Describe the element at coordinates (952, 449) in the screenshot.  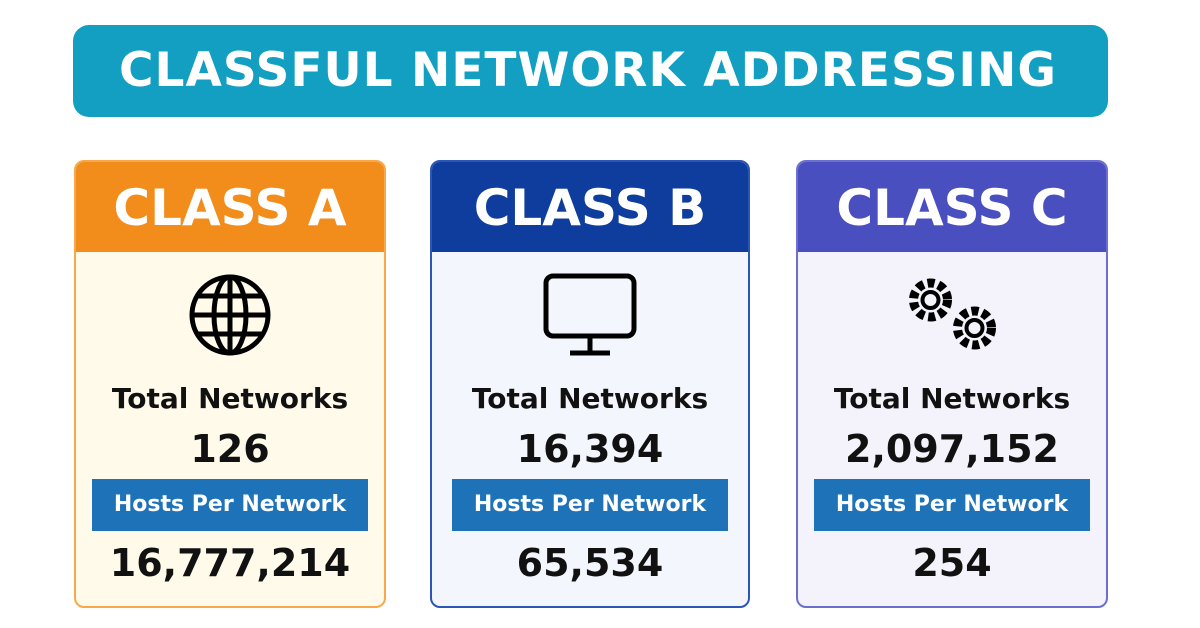
I see `networks-value: 2,097,152` at that location.